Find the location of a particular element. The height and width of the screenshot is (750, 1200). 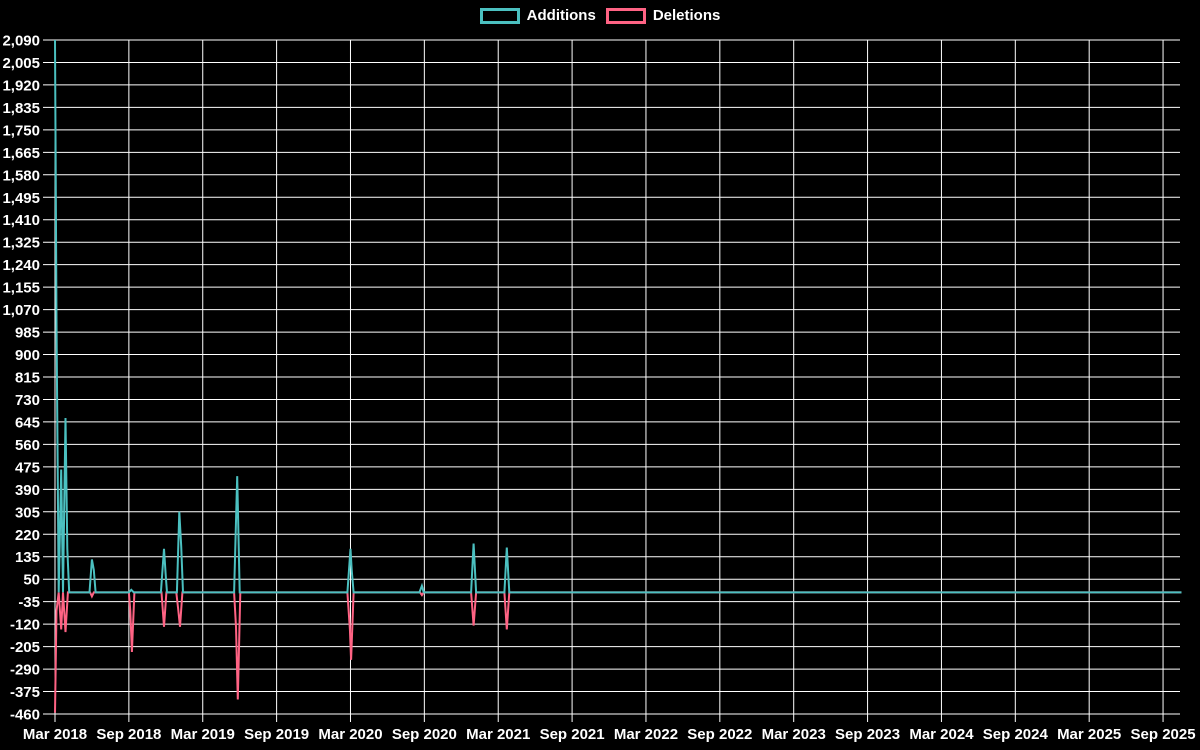

y-tick-label: -120 is located at coordinates (25, 625).